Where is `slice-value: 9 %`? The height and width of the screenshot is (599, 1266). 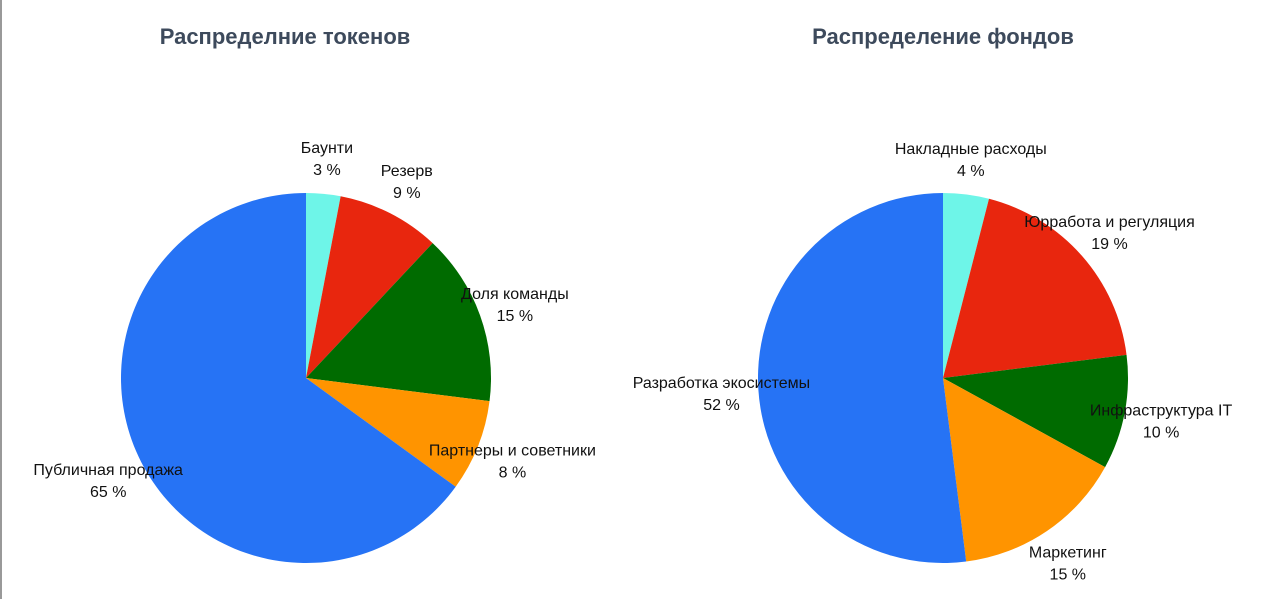 slice-value: 9 % is located at coordinates (407, 193).